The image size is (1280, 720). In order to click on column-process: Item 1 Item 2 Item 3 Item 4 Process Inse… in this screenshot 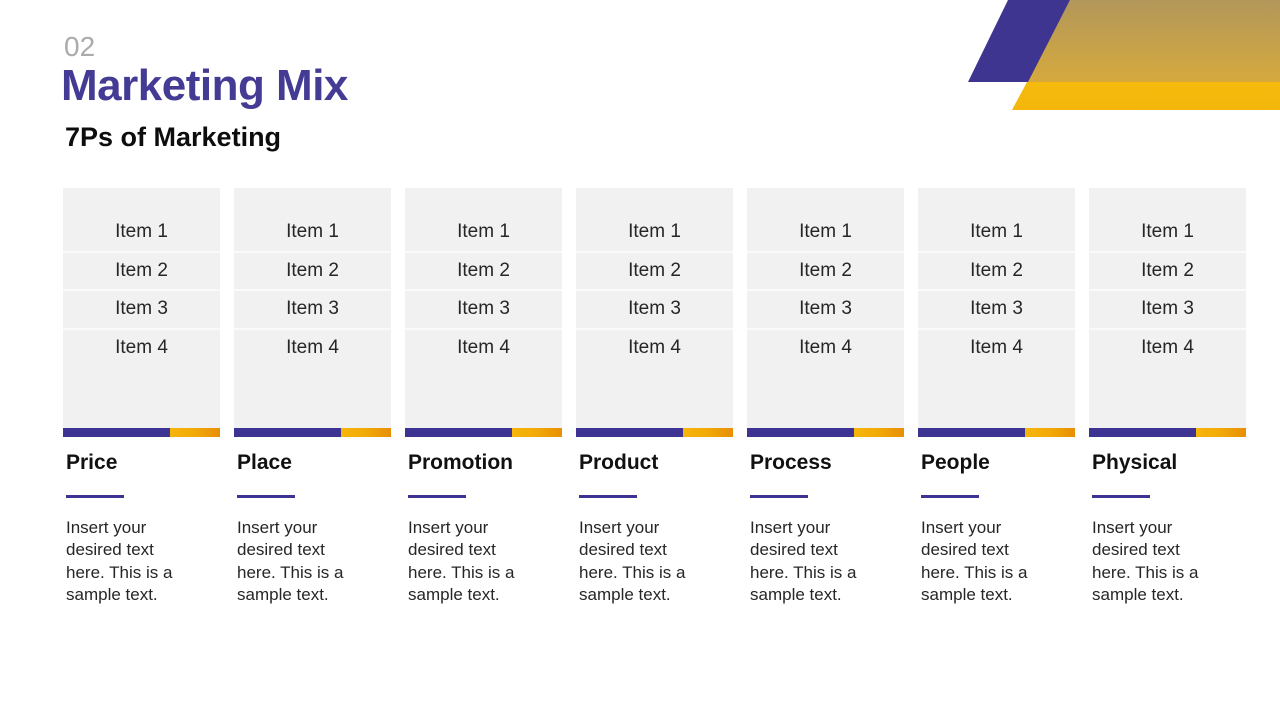, I will do `click(825, 397)`.